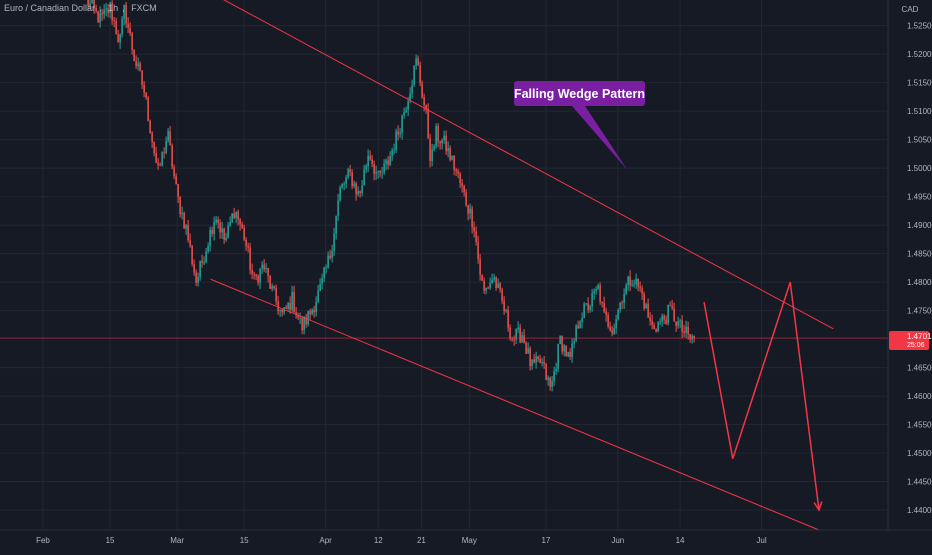 The width and height of the screenshot is (932, 555). What do you see at coordinates (378, 540) in the screenshot?
I see `time-tick-label: 12` at bounding box center [378, 540].